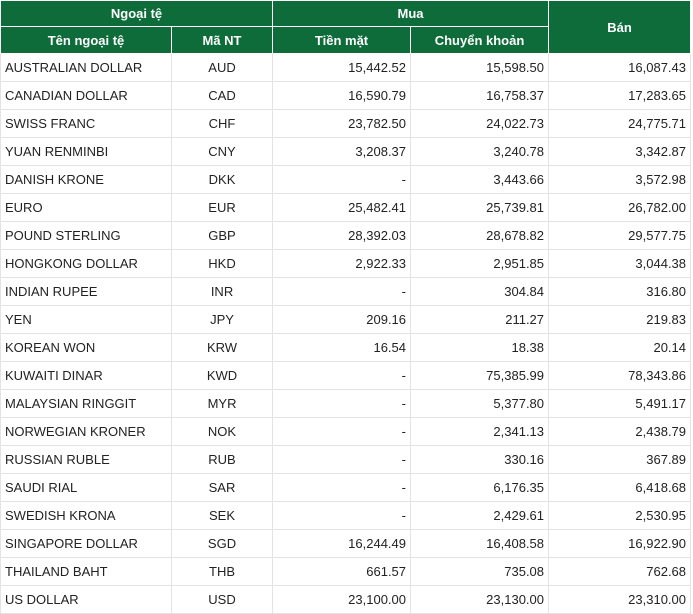  I want to click on currency-code-cell: EUR, so click(222, 207).